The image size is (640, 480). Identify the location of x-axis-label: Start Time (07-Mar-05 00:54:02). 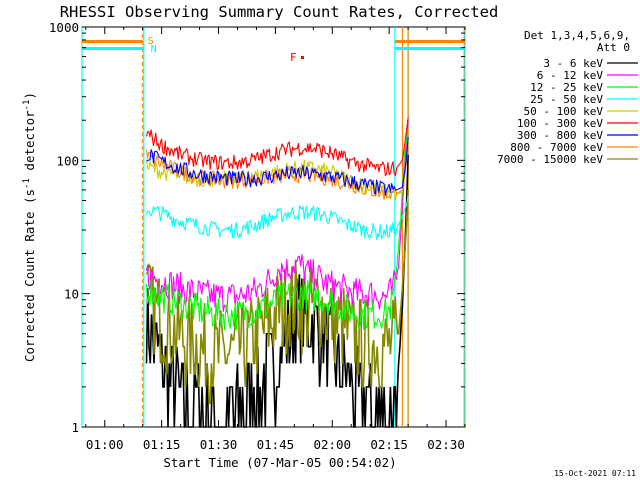
(279, 462).